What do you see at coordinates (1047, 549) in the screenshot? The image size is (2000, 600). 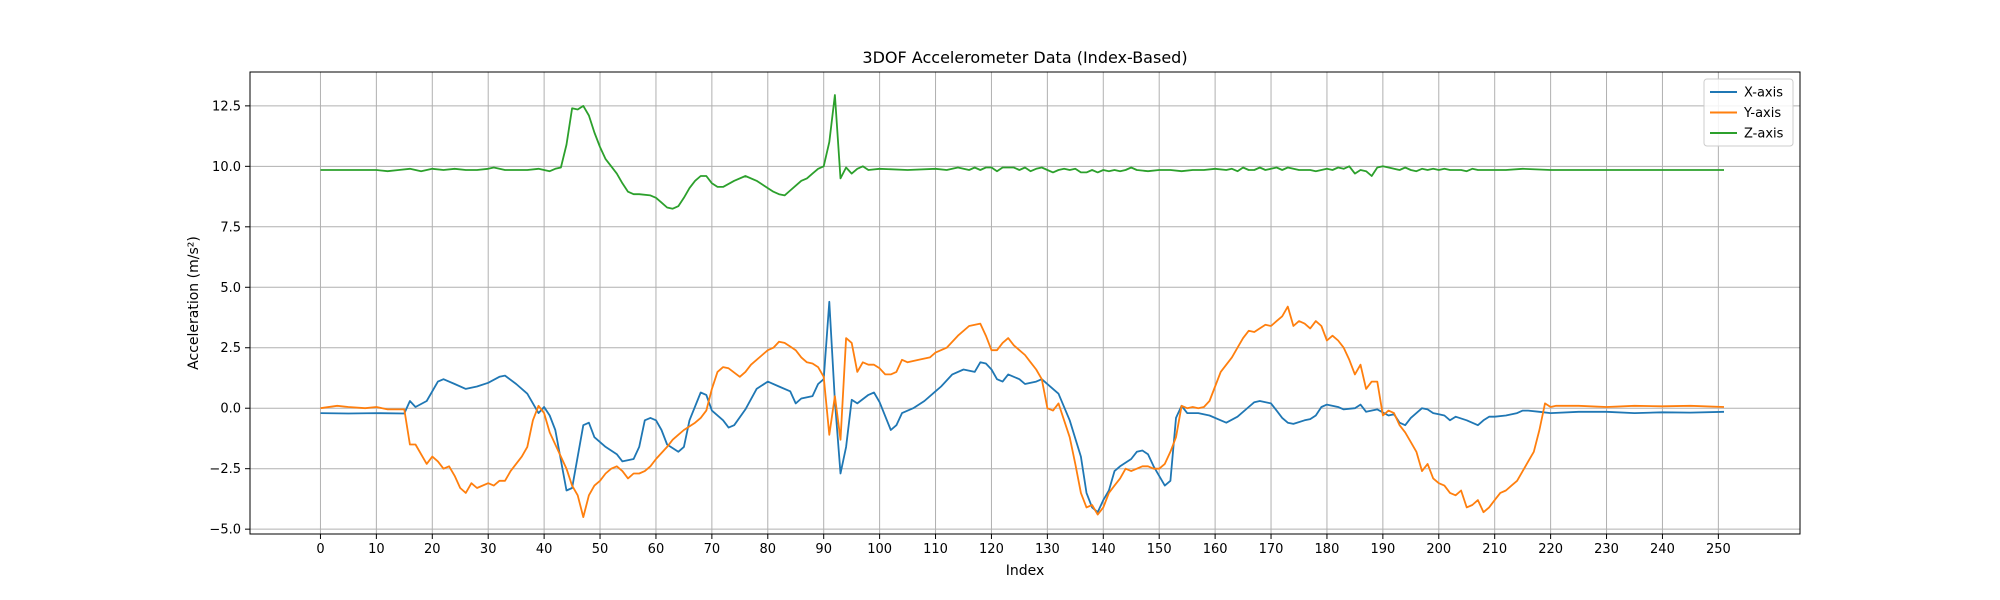 I see `x-tick-label: 130` at bounding box center [1047, 549].